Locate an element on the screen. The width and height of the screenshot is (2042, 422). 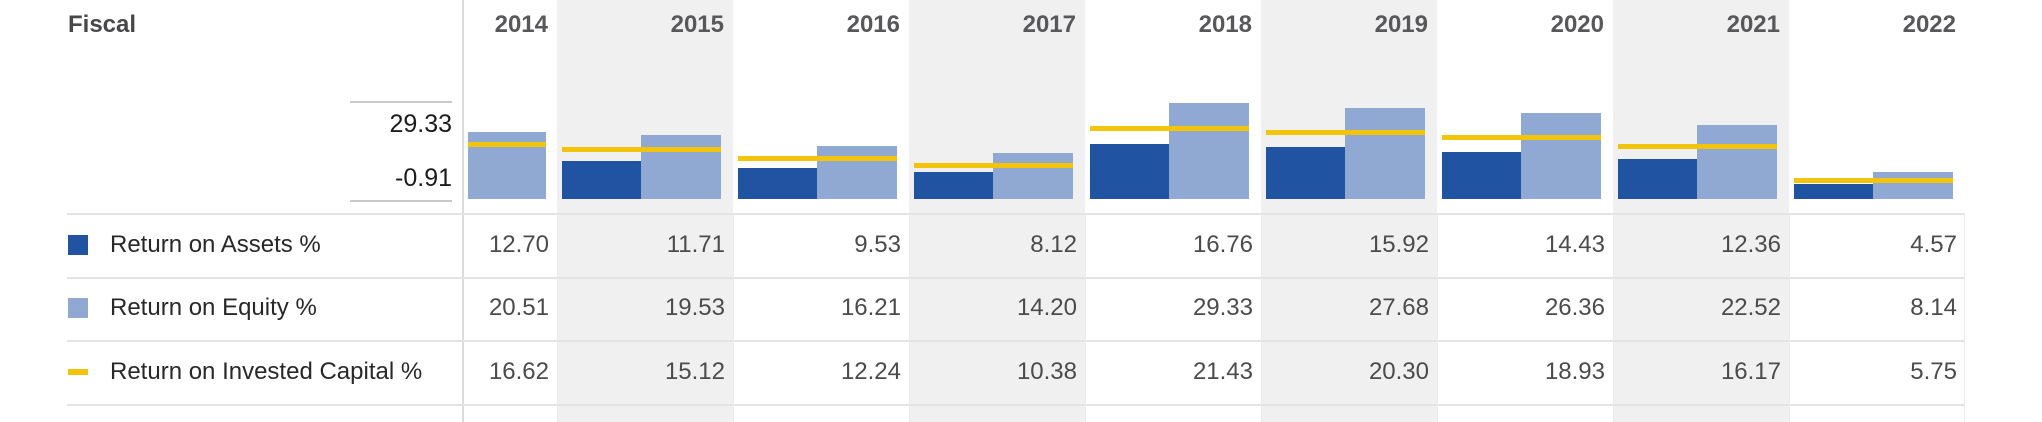
value-cell-2014-row1: 20.51 is located at coordinates (518, 307).